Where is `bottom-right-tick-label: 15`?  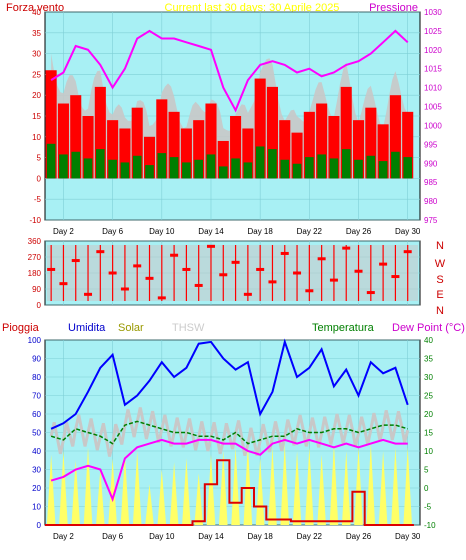
bottom-right-tick-label: 15 is located at coordinates (428, 433).